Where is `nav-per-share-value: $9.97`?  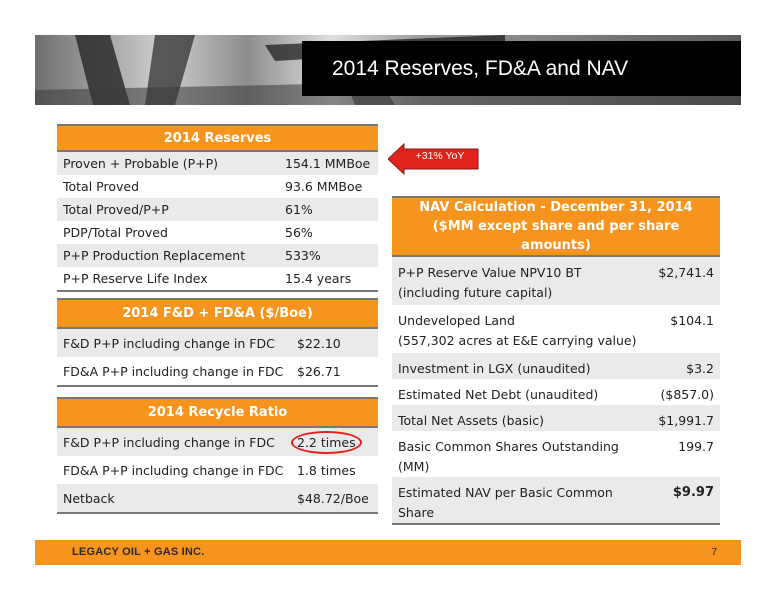 nav-per-share-value: $9.97 is located at coordinates (684, 501).